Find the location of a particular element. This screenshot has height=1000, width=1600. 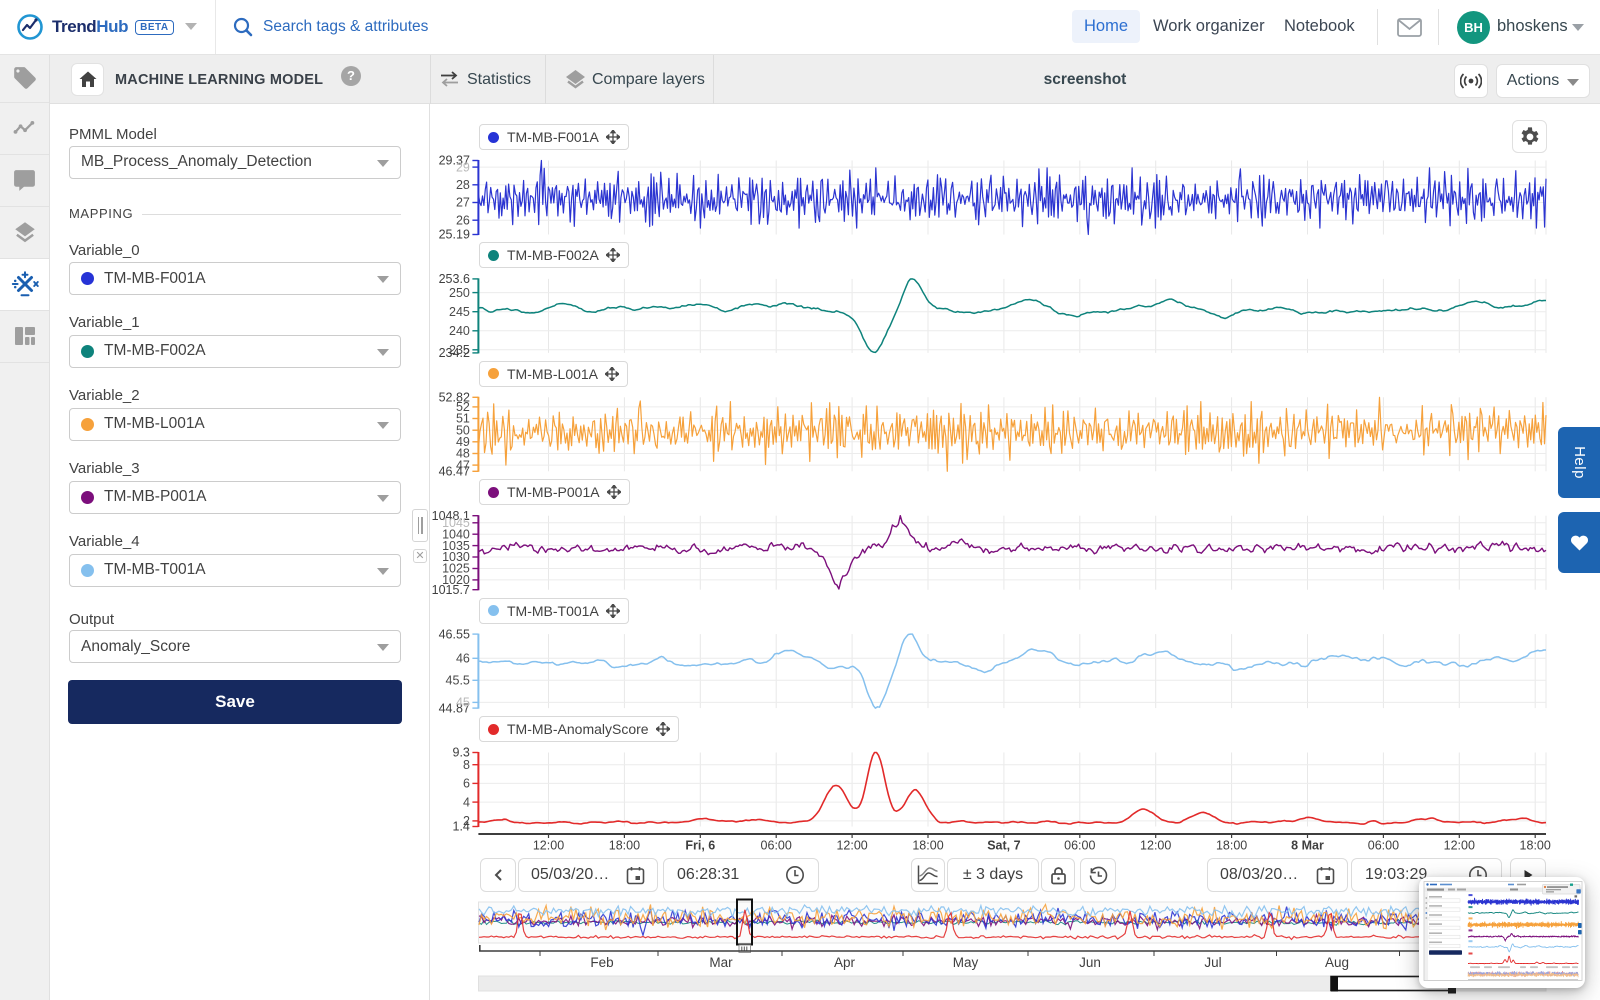

svg-text: 45 is located at coordinates (463, 703).